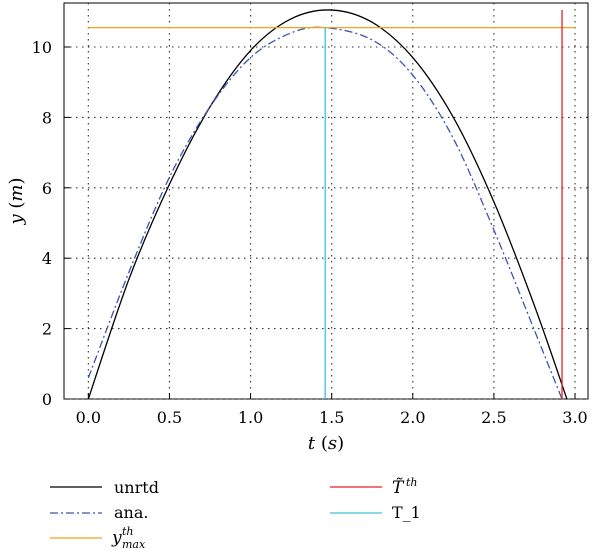  Describe the element at coordinates (412, 417) in the screenshot. I see `x-tick-label: 2.0` at that location.